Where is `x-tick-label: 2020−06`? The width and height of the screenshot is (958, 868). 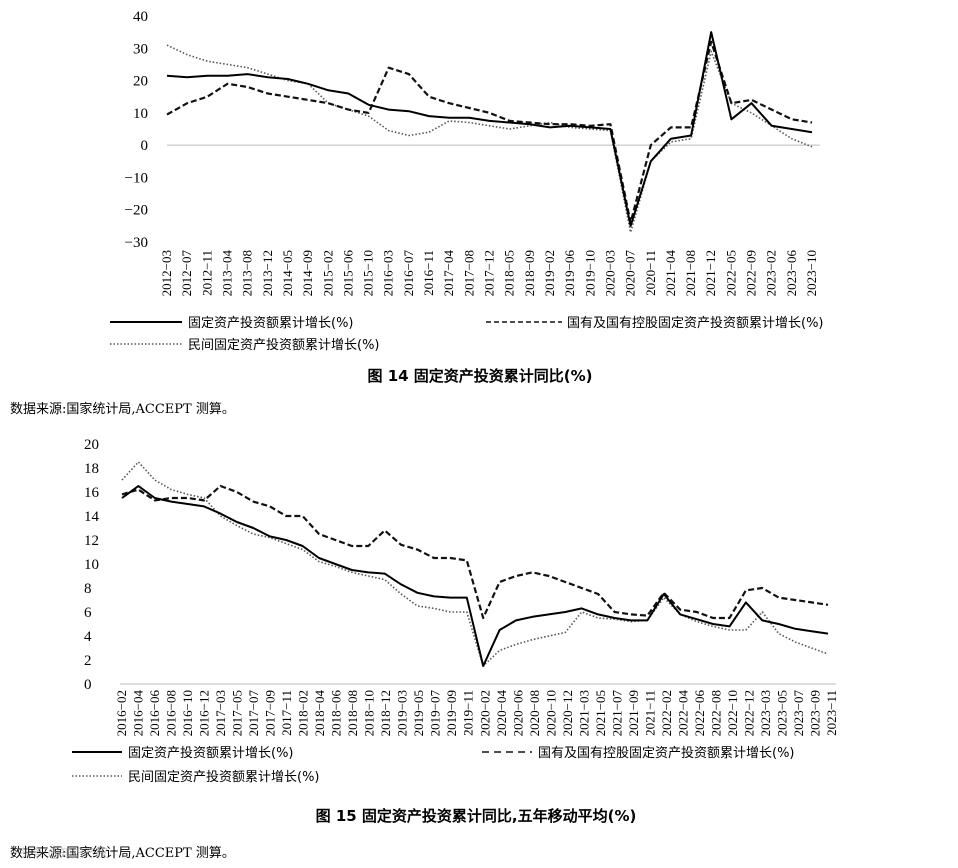
x-tick-label: 2020−06 is located at coordinates (517, 713).